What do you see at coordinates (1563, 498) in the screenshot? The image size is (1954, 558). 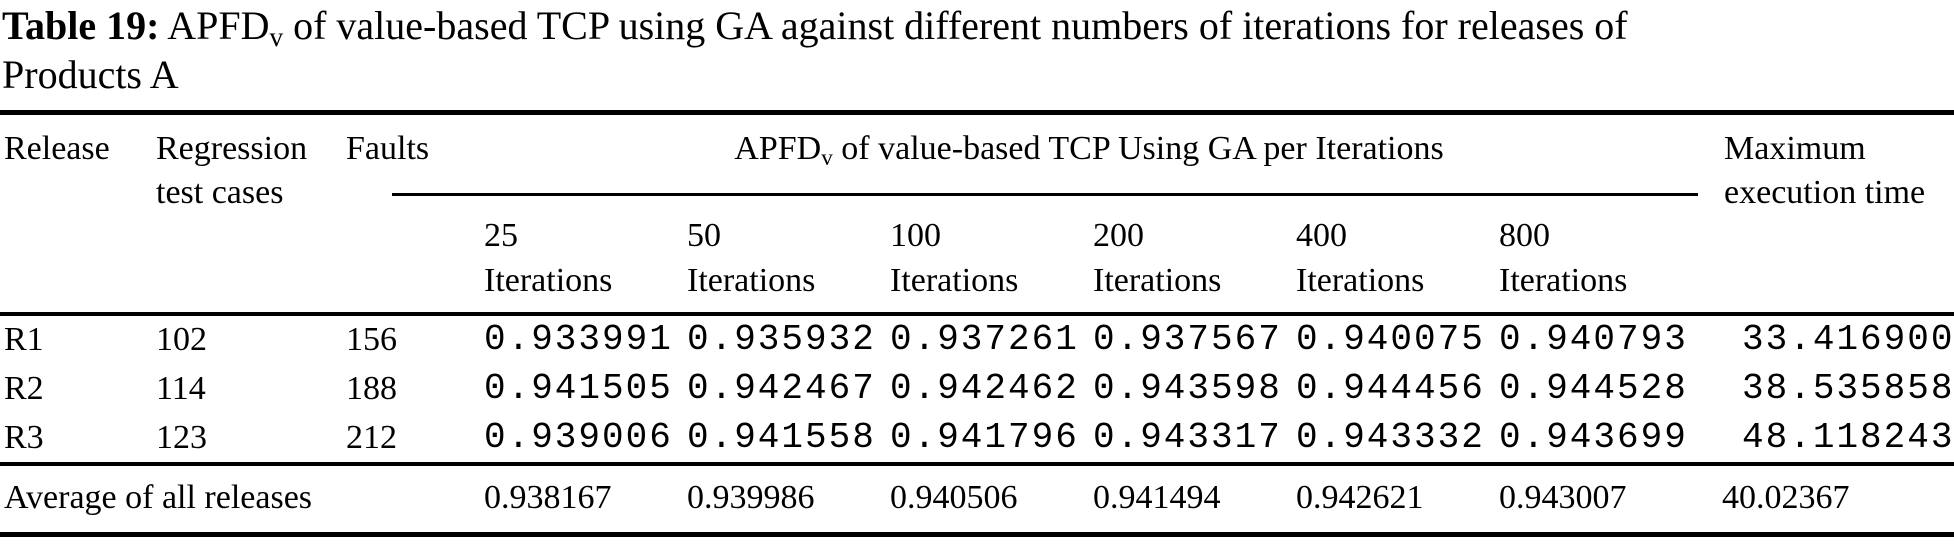 I see `cell-average-apfd-800: 0.943007` at bounding box center [1563, 498].